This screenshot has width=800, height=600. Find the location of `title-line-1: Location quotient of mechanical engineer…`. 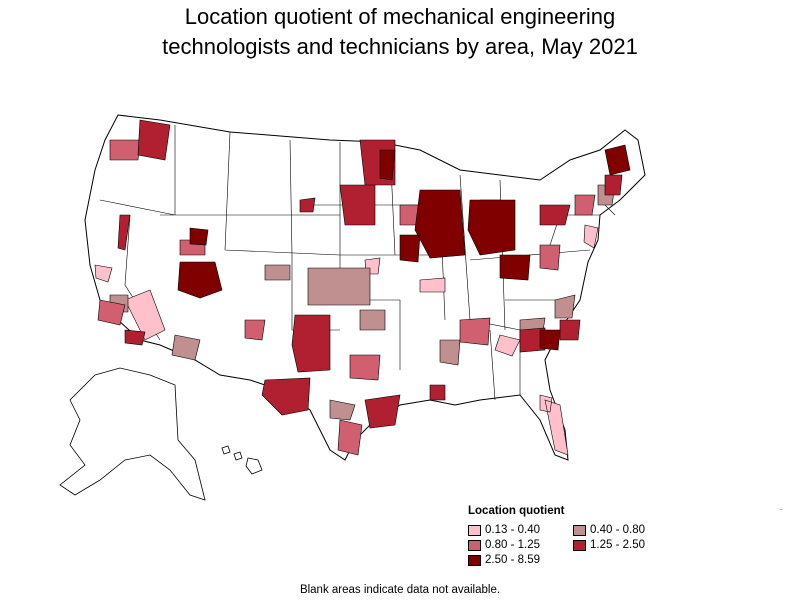

title-line-1: Location quotient of mechanical engineer… is located at coordinates (400, 16).